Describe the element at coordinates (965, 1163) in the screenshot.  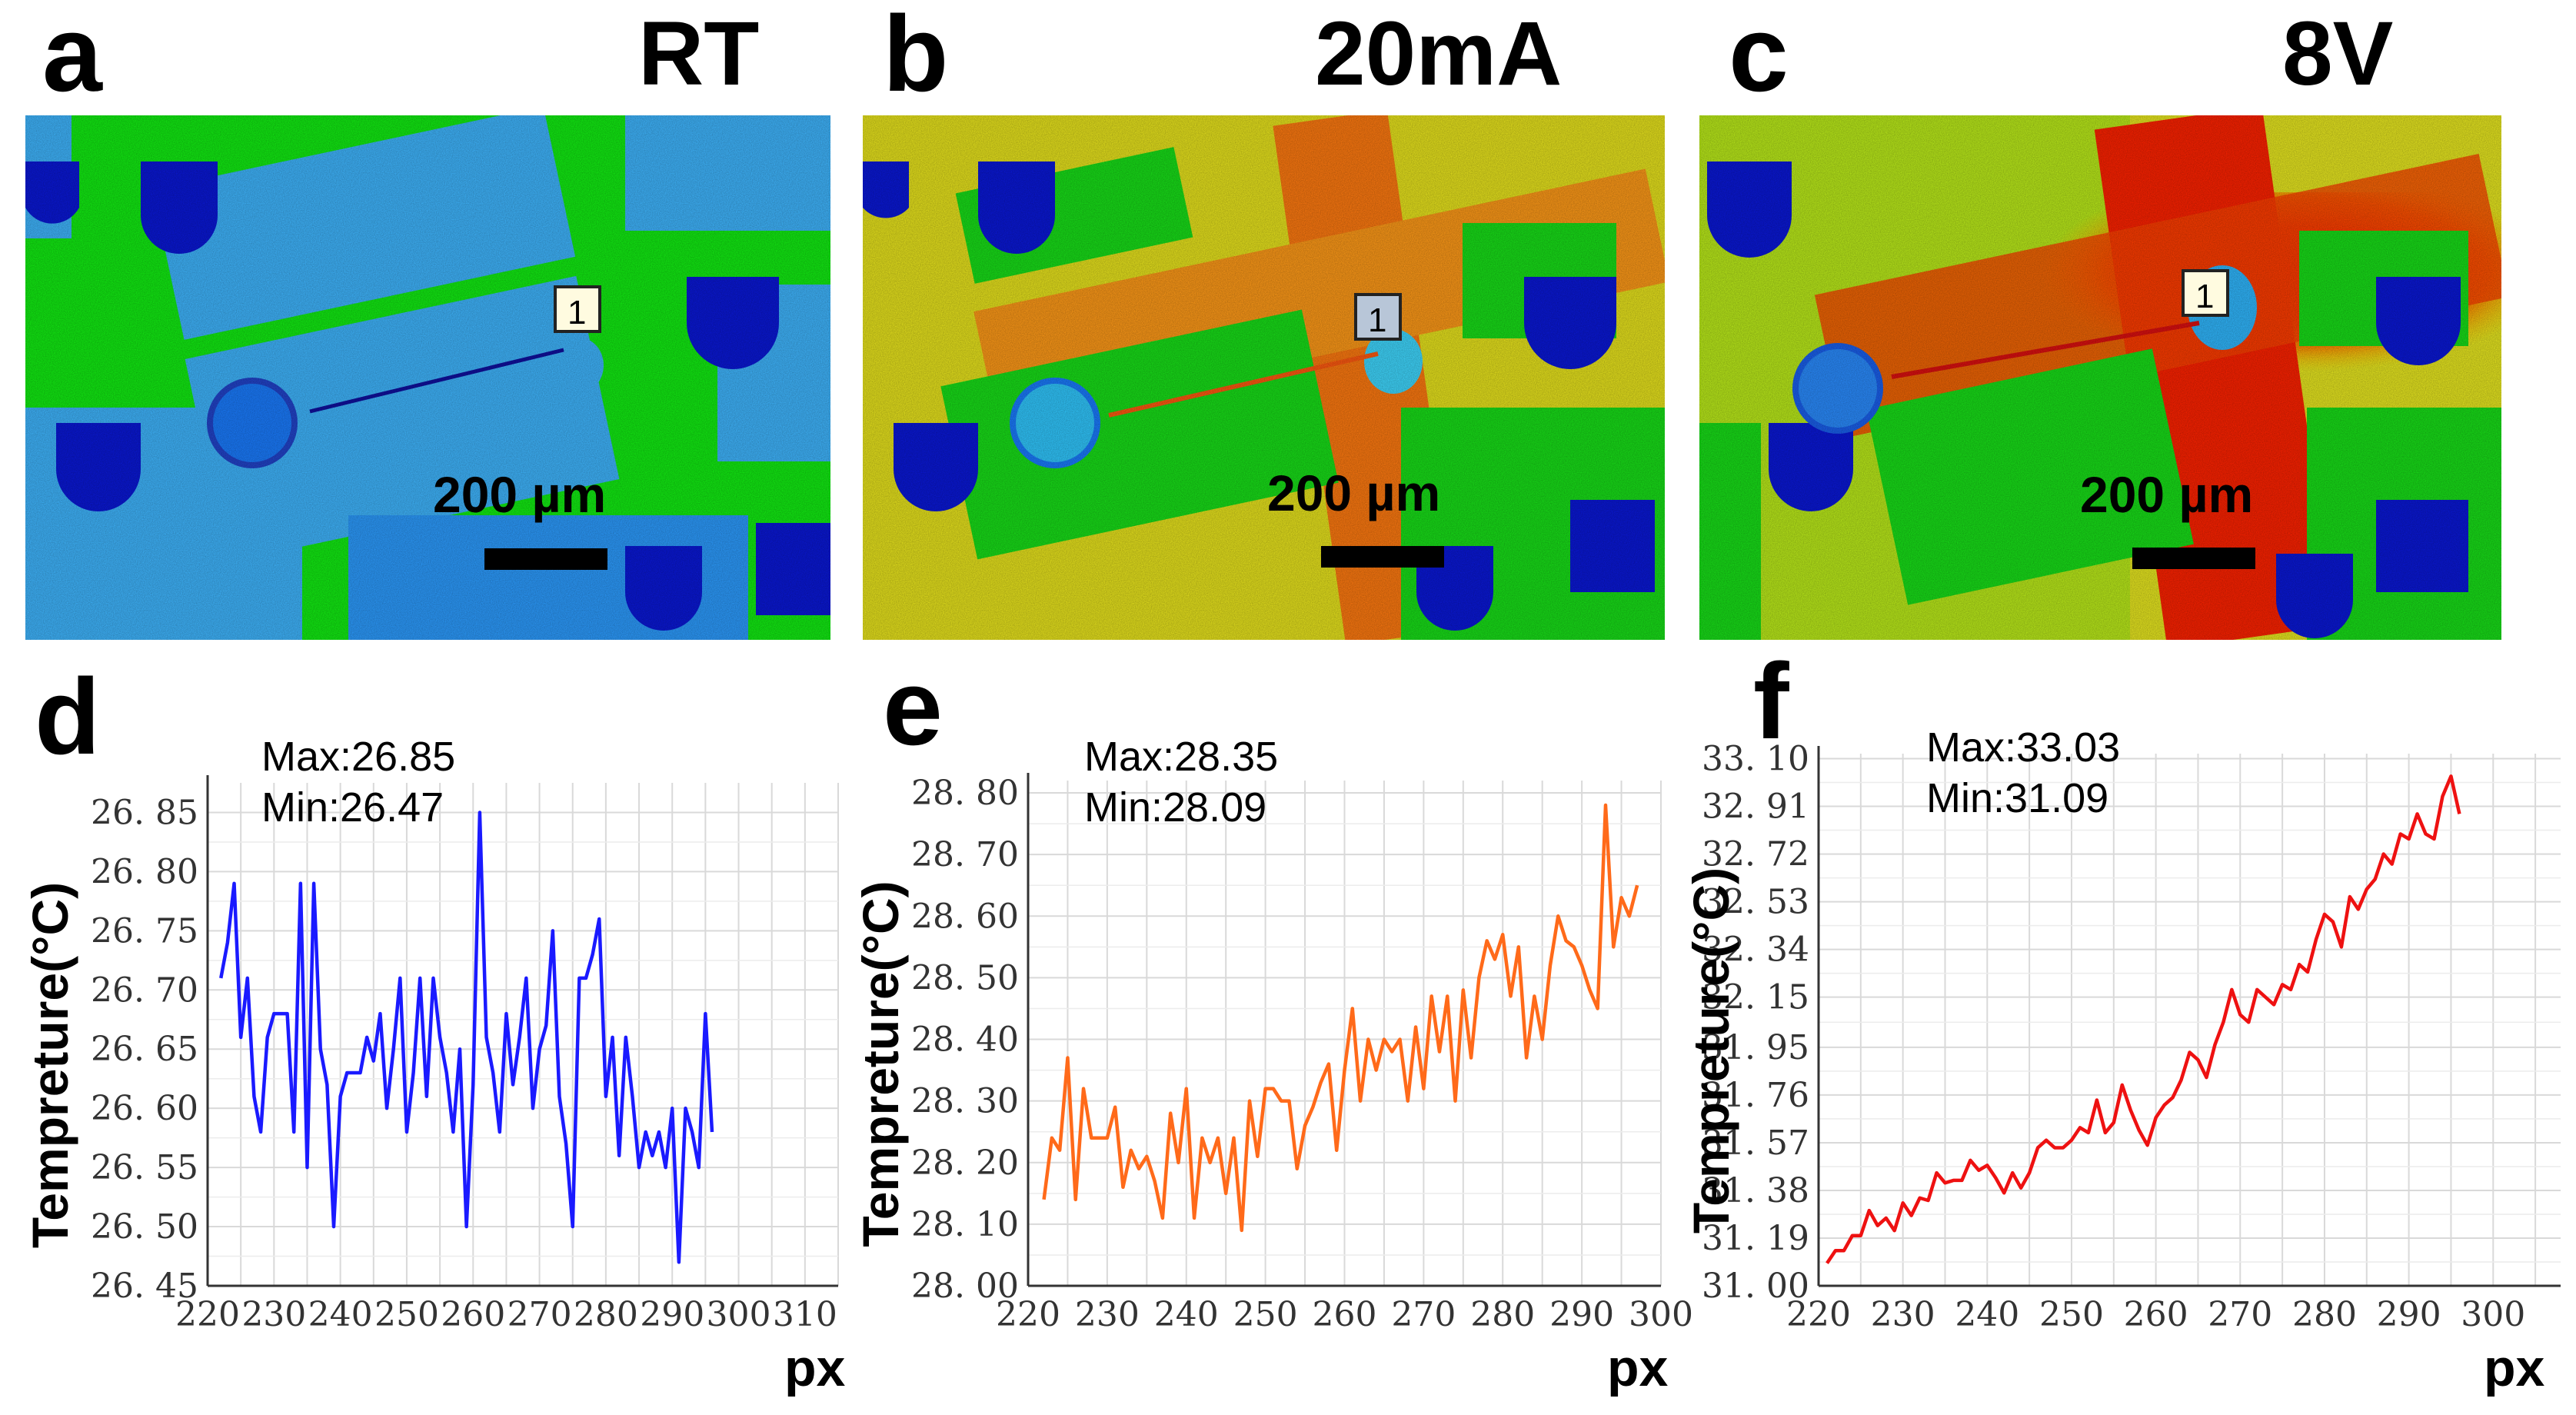
I see `y-tick-label: 28. 20` at that location.